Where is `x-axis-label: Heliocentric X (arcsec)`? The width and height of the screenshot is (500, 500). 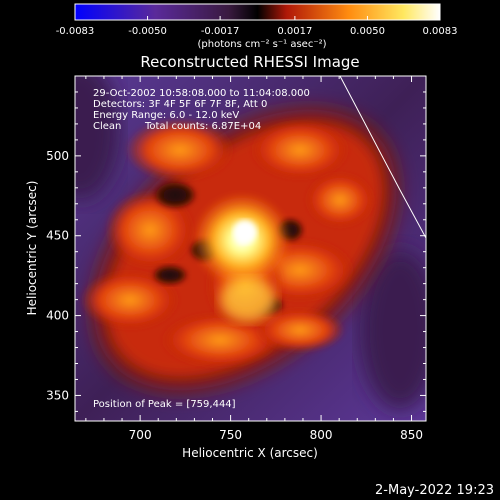 x-axis-label: Heliocentric X (arcsec) is located at coordinates (250, 453).